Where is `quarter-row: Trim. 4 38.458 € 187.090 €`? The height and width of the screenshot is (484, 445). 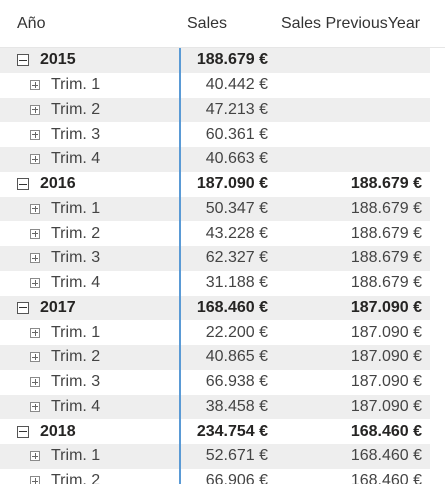
quarter-row: Trim. 4 38.458 € 187.090 € is located at coordinates (215, 407).